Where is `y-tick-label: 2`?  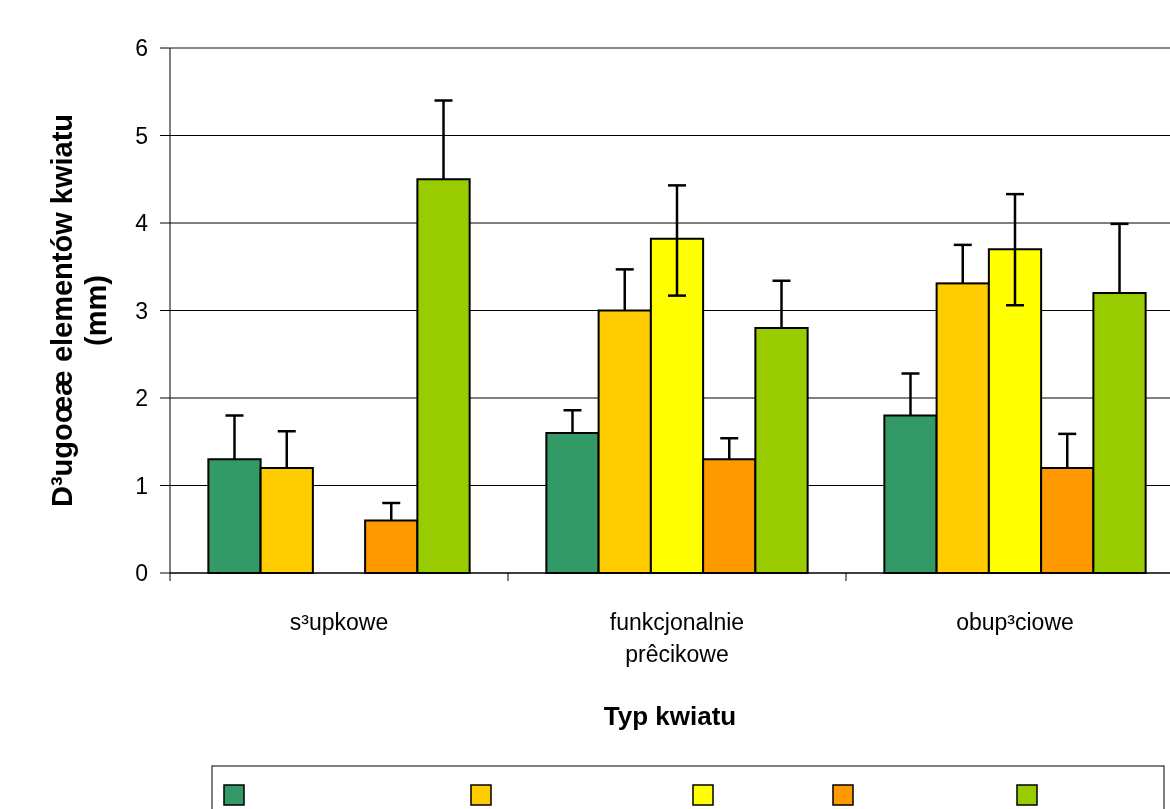
y-tick-label: 2 is located at coordinates (141, 398).